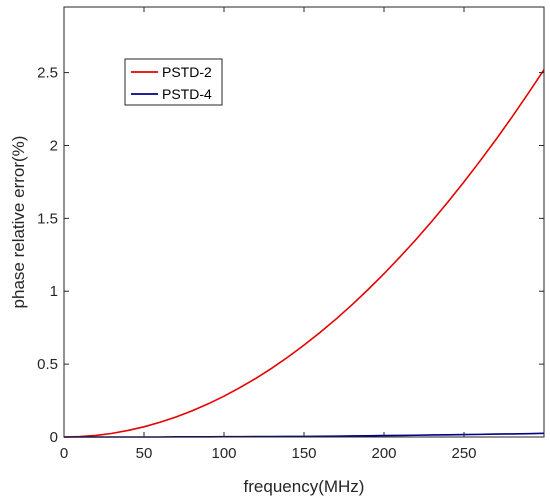  What do you see at coordinates (54, 291) in the screenshot?
I see `y-tick-label: 1` at bounding box center [54, 291].